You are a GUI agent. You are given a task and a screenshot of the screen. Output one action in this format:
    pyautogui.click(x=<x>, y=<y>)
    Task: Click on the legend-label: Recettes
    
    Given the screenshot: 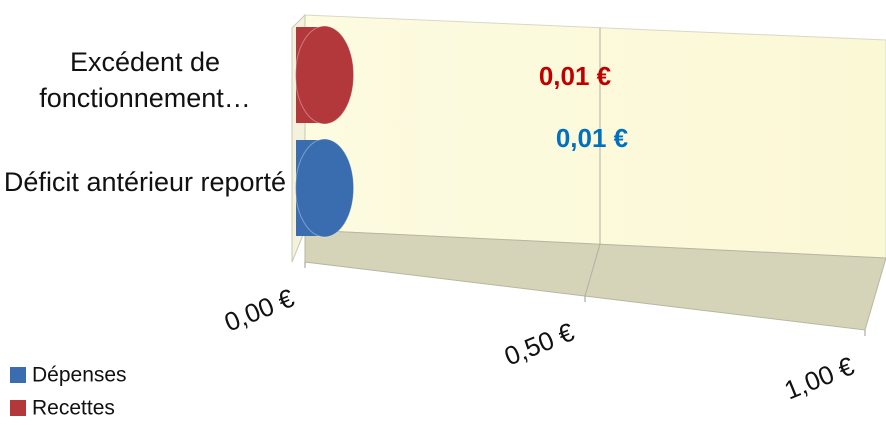 What is the action you would take?
    pyautogui.click(x=73, y=408)
    